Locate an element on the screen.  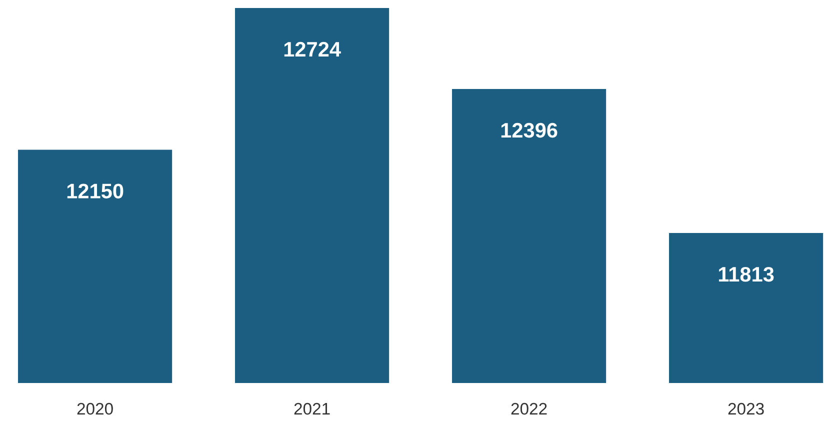
data-label: 12150 is located at coordinates (95, 191).